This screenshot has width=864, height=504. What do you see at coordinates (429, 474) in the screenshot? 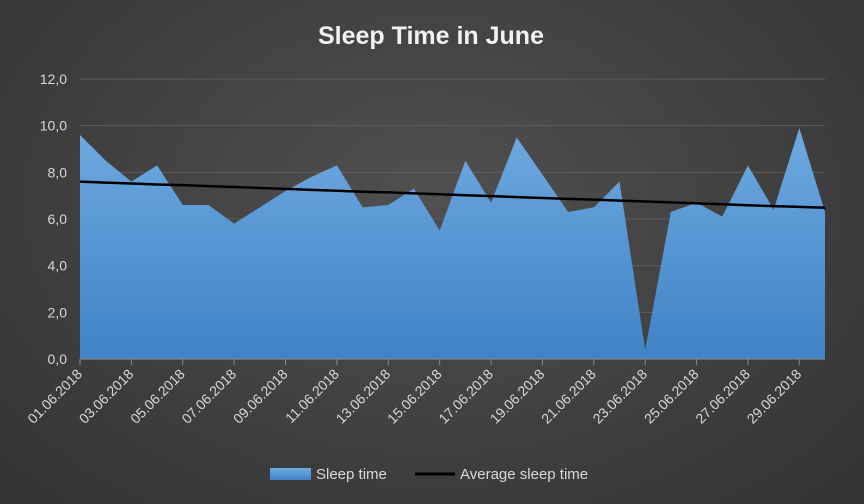
I see `legend: Sleep time Average sleep time` at bounding box center [429, 474].